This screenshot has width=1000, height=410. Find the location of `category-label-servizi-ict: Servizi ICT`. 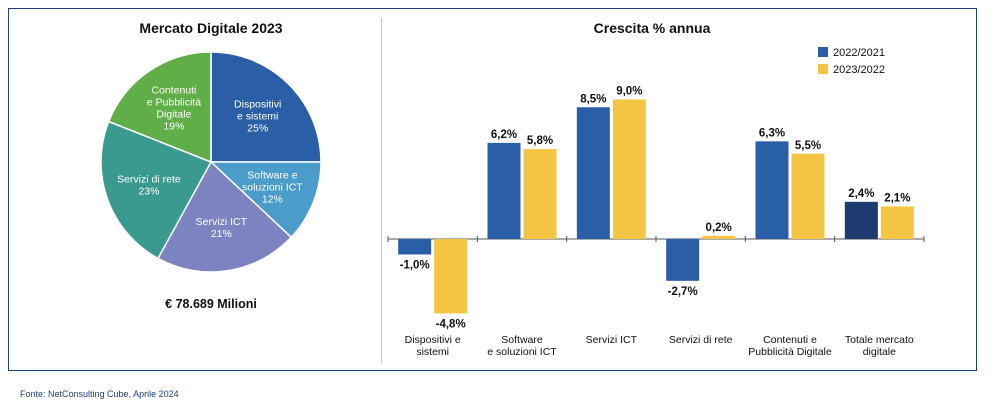

category-label-servizi-ict: Servizi ICT is located at coordinates (612, 340).